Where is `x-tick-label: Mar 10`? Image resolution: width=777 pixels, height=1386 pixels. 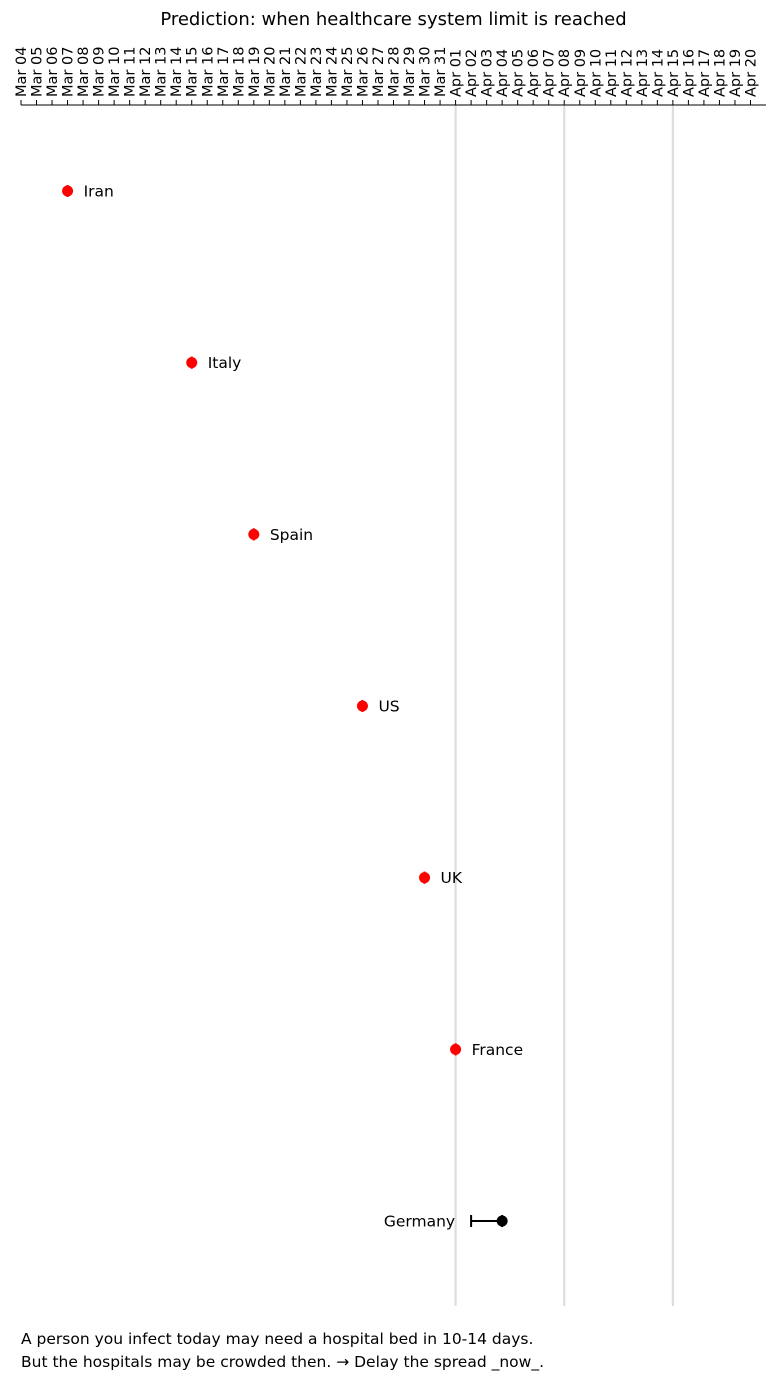
x-tick-label: Mar 10 is located at coordinates (115, 72).